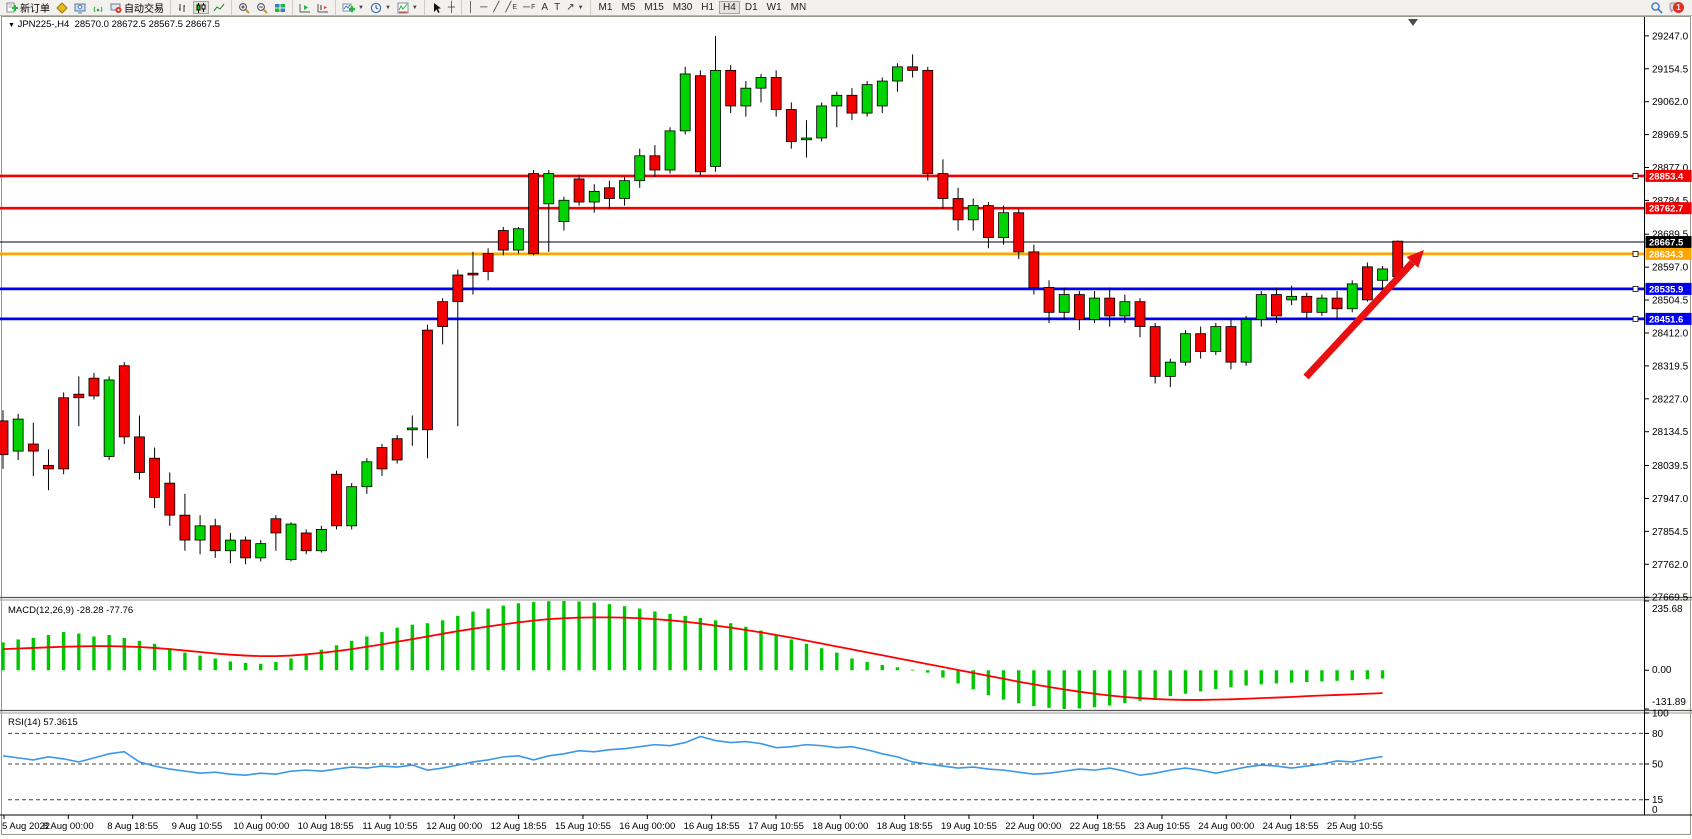 This screenshot has height=839, width=1692. Describe the element at coordinates (1660, 714) in the screenshot. I see `svg-text: 100` at that location.